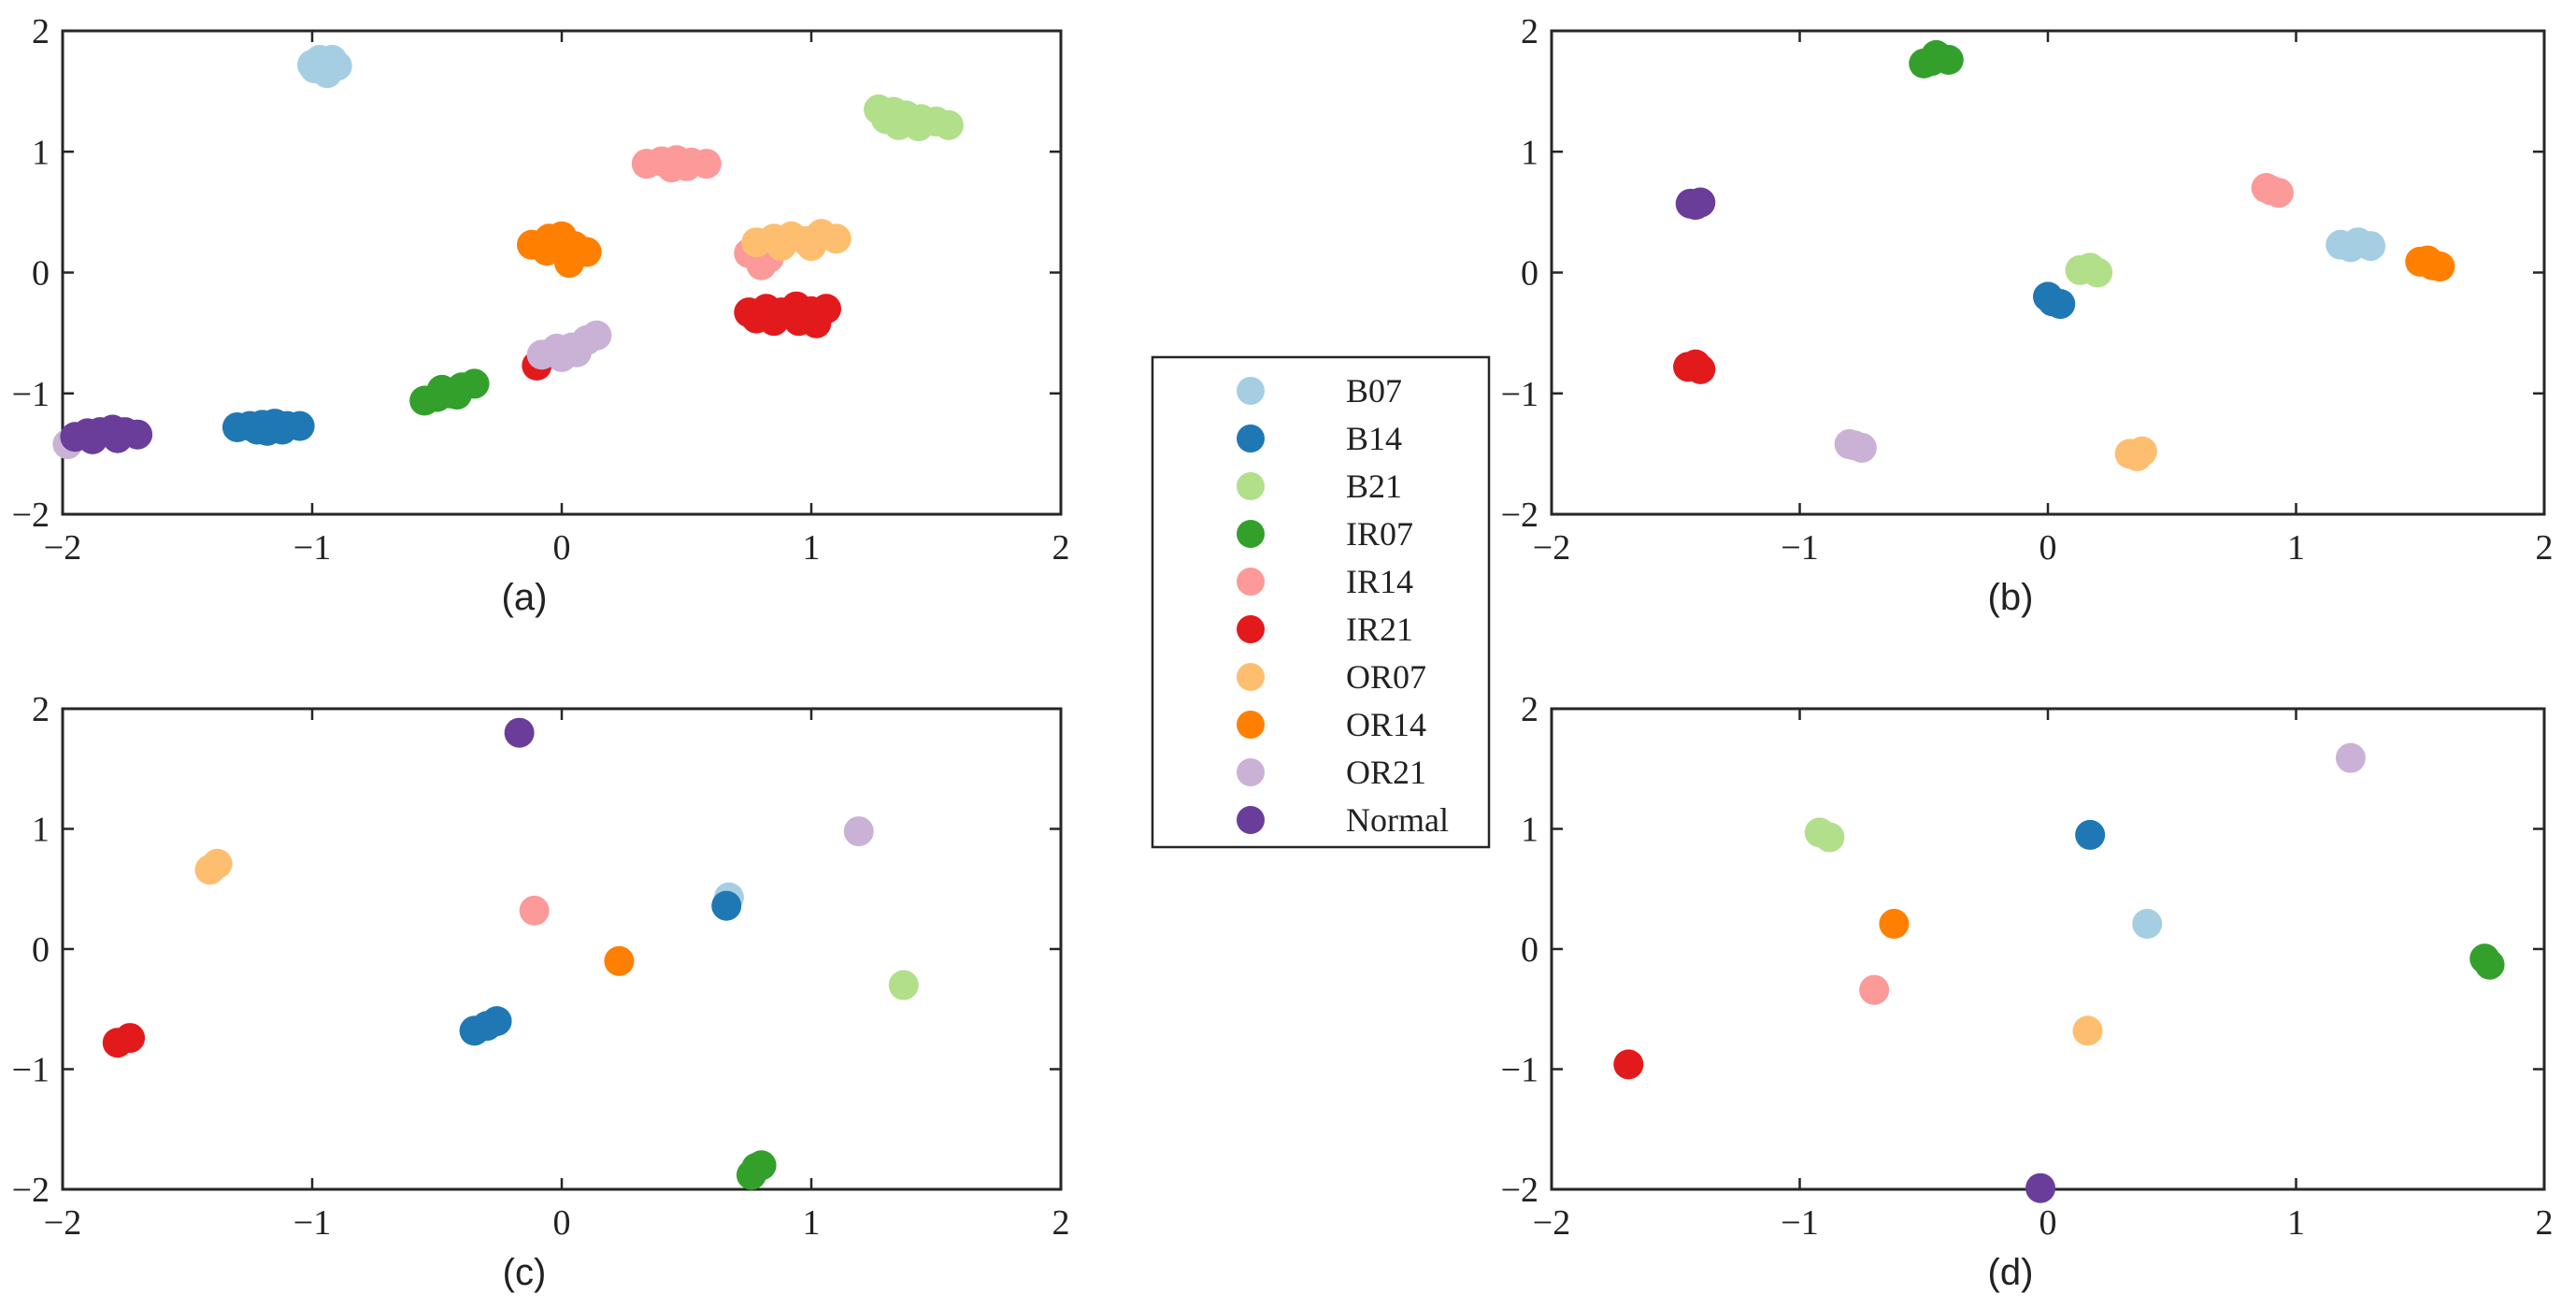 The height and width of the screenshot is (1309, 2576). Describe the element at coordinates (1325, 582) in the screenshot. I see `legend-entry: IR14` at that location.